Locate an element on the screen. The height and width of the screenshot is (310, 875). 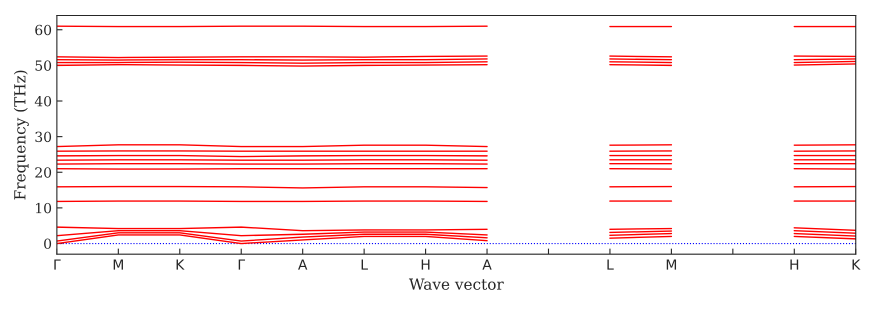
y-tick-label: 60 is located at coordinates (43, 30).